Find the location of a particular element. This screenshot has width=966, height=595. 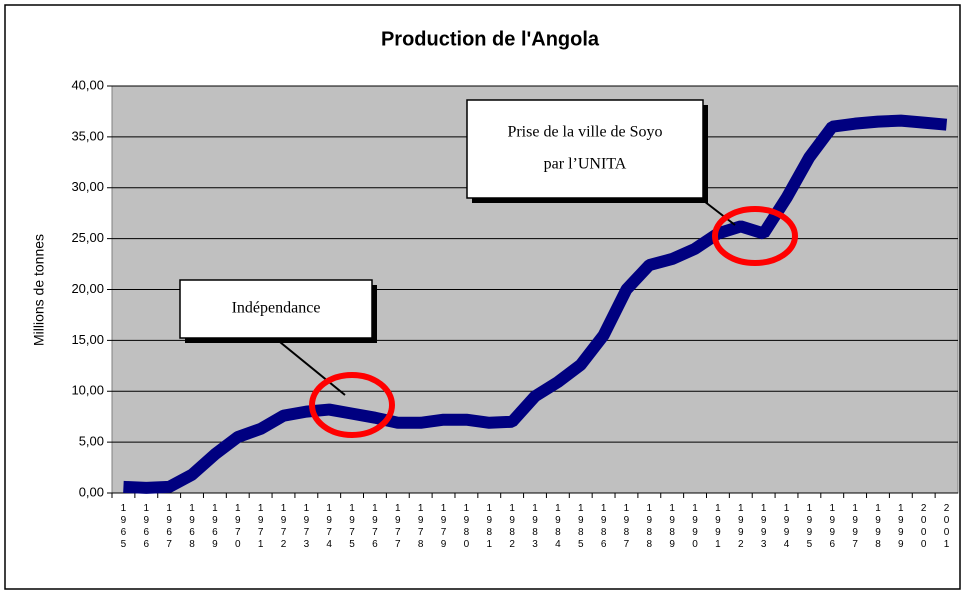

x-tick-label: 1982 is located at coordinates (512, 526).